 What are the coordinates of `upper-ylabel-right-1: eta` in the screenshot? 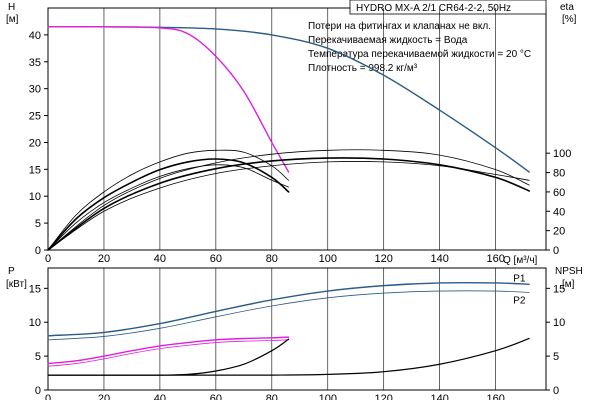 It's located at (567, 7).